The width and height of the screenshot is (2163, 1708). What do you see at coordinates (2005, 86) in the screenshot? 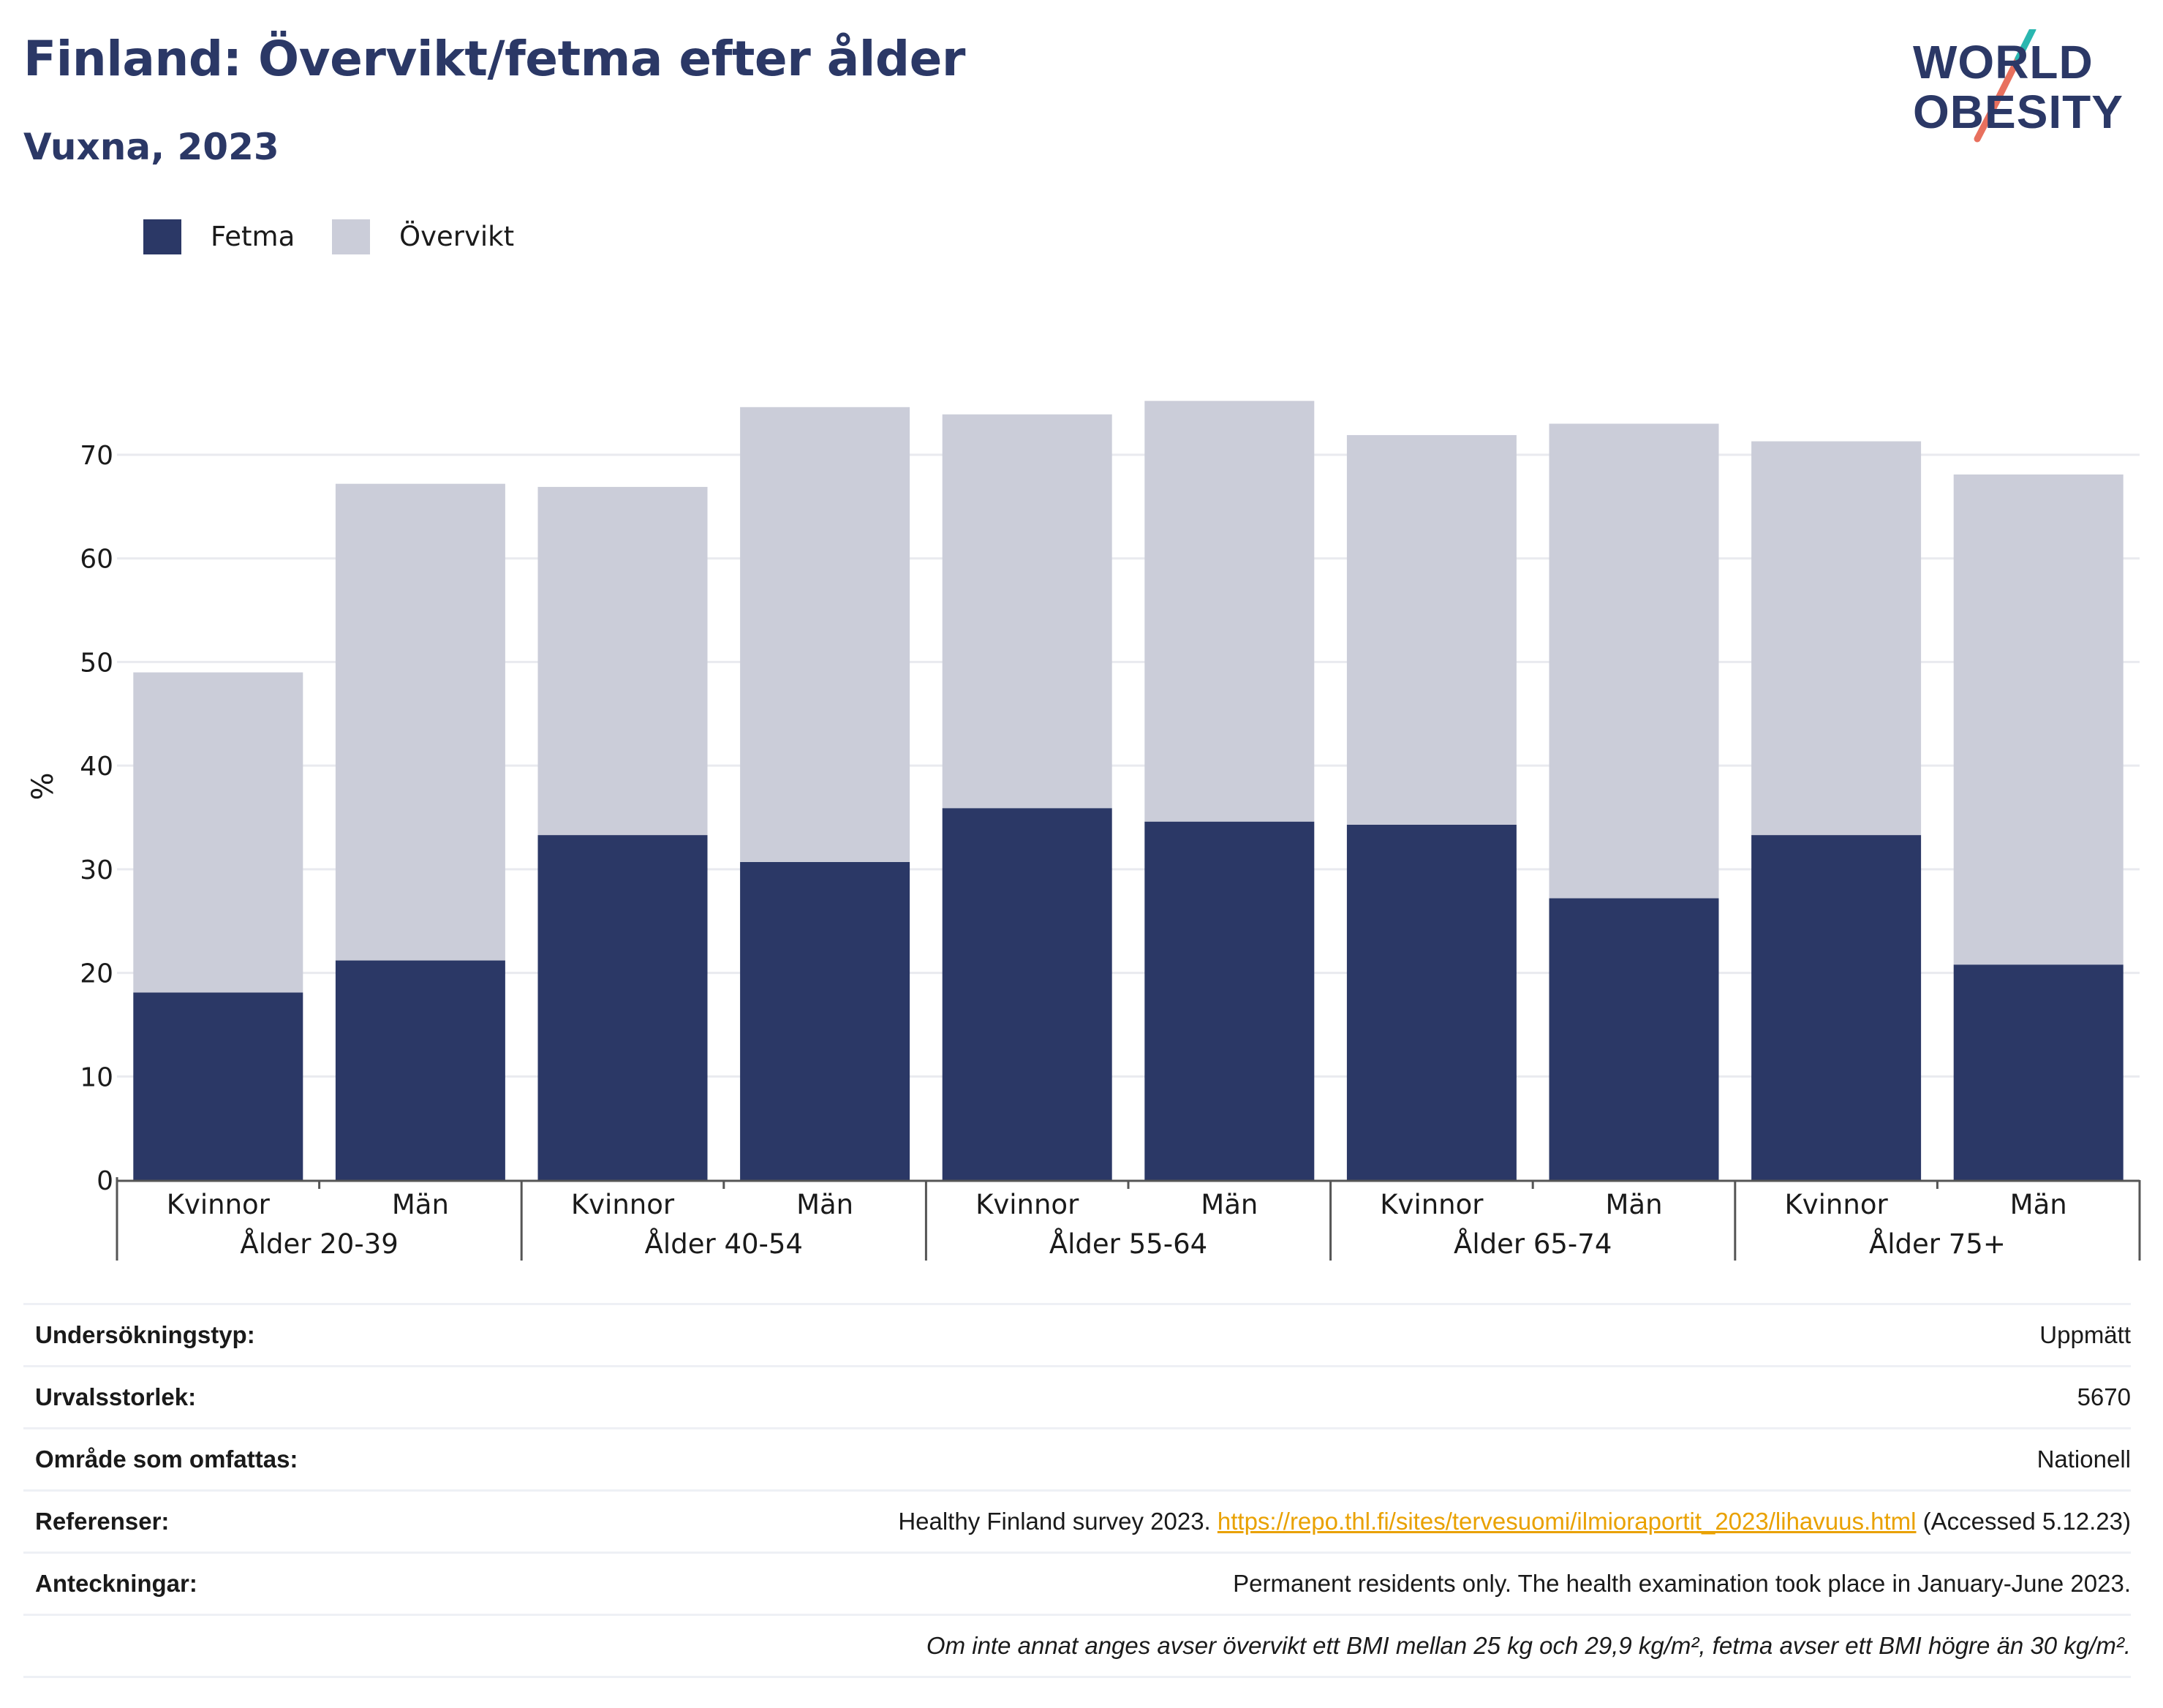
I see `logo-slash-icon` at bounding box center [2005, 86].